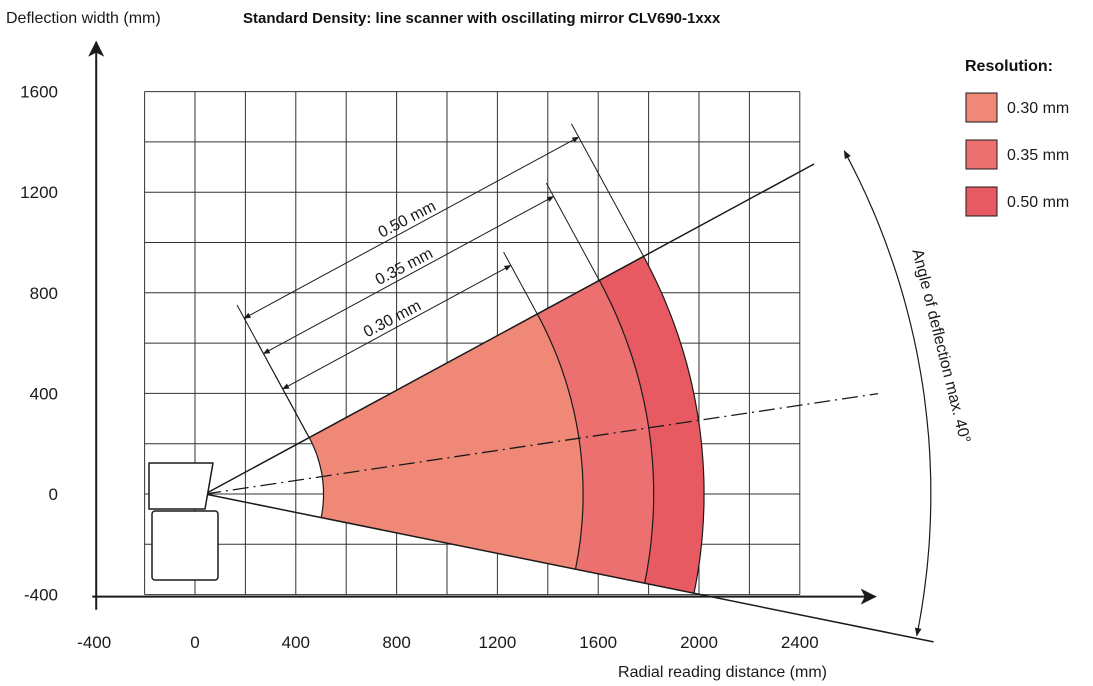 This screenshot has width=1093, height=686. Describe the element at coordinates (699, 642) in the screenshot. I see `x-tick-label: 2000` at that location.